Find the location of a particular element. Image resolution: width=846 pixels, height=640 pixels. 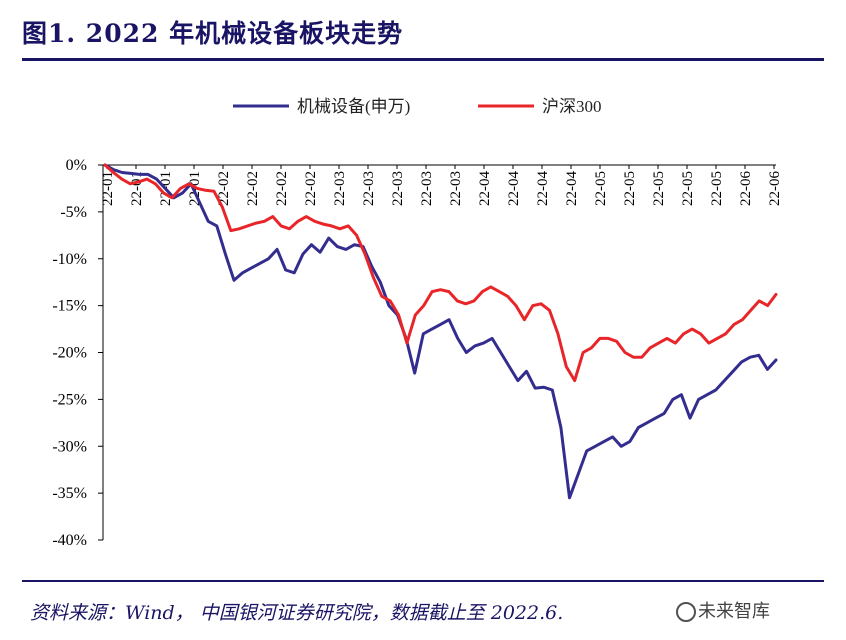

title-rule is located at coordinates (423, 59).